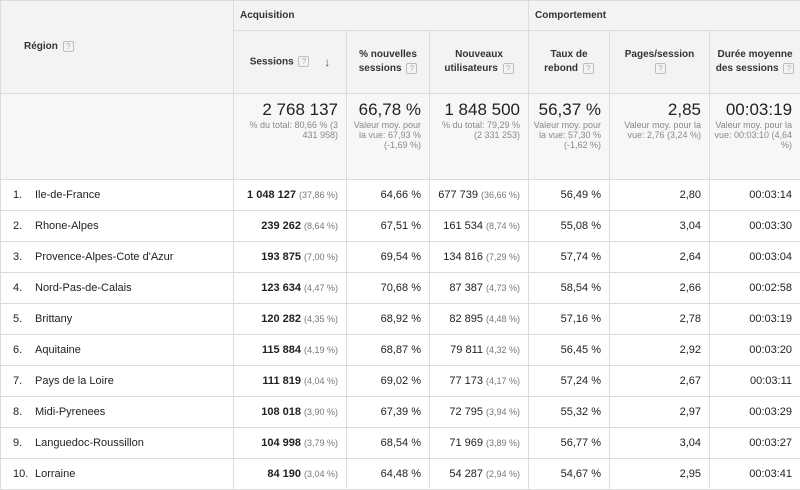  Describe the element at coordinates (466, 319) in the screenshot. I see `new-users-value: 82 895` at that location.